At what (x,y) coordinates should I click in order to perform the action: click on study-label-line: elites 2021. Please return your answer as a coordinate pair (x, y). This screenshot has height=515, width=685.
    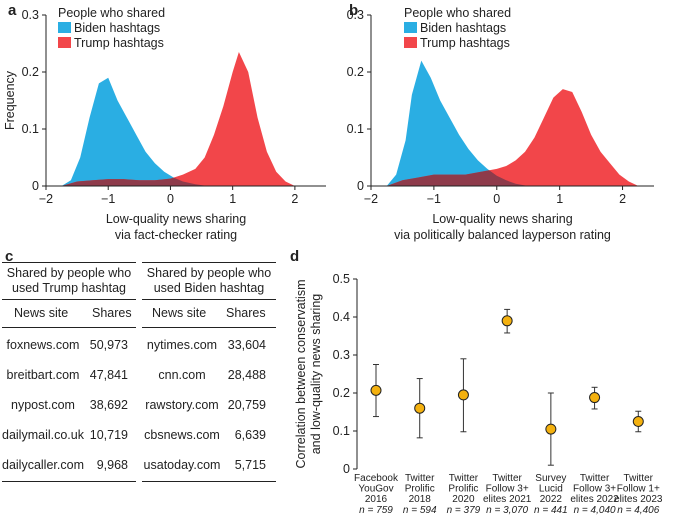
    Looking at the image, I should click on (507, 499).